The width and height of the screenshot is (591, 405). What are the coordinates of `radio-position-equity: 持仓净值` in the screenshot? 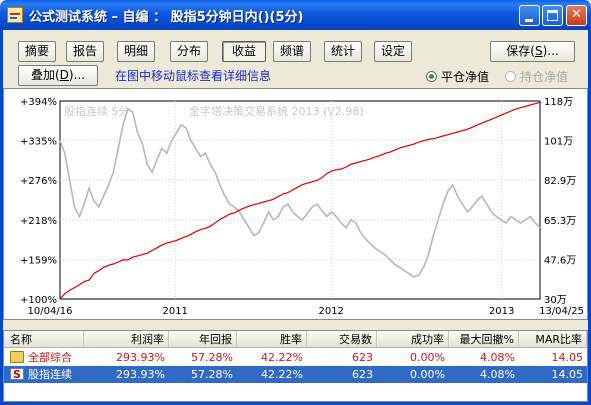 It's located at (536, 76).